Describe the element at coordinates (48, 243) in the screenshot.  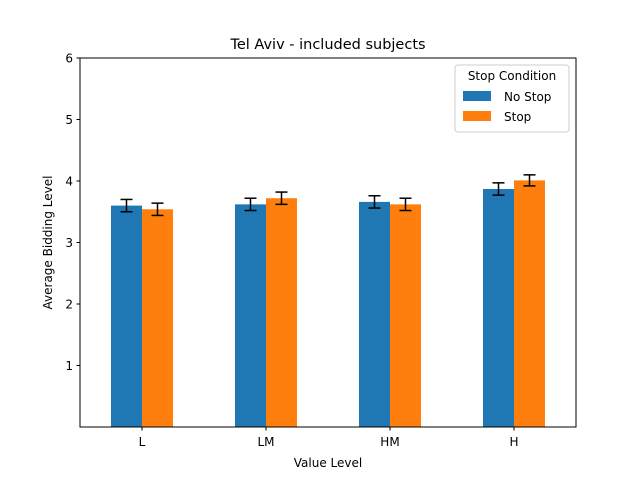
I see `y-axis-label: Average Bidding Level` at that location.